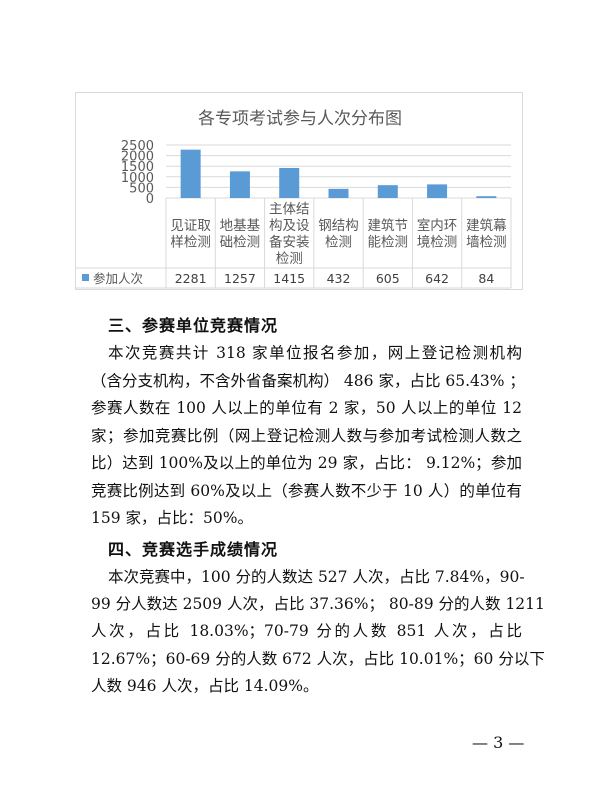 This screenshot has width=600, height=800. Describe the element at coordinates (240, 278) in the screenshot. I see `data-label: 1257` at that location.